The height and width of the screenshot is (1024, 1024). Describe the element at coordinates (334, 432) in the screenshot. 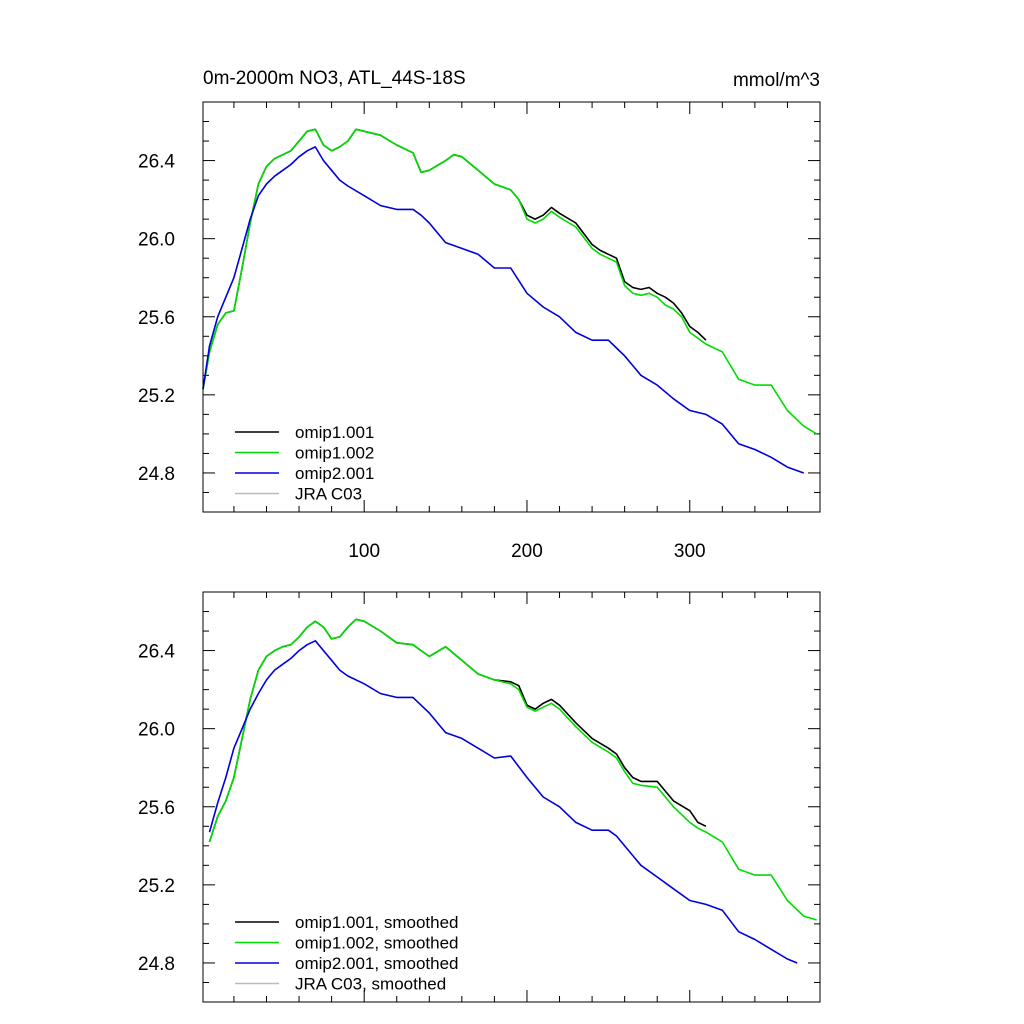

I see `legend-label: omip1.001` at that location.